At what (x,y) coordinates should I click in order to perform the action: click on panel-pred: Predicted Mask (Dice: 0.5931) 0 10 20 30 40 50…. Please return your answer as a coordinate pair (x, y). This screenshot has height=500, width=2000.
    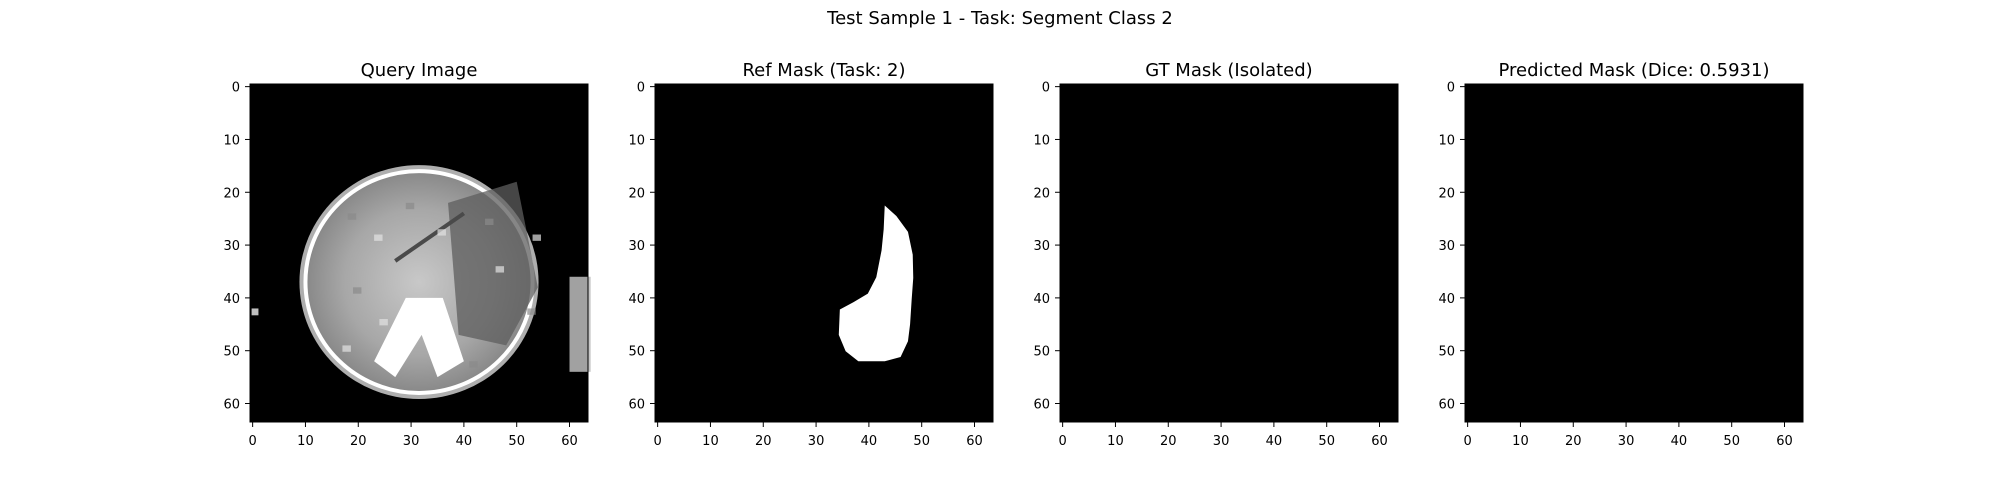
    Looking at the image, I should click on (1621, 254).